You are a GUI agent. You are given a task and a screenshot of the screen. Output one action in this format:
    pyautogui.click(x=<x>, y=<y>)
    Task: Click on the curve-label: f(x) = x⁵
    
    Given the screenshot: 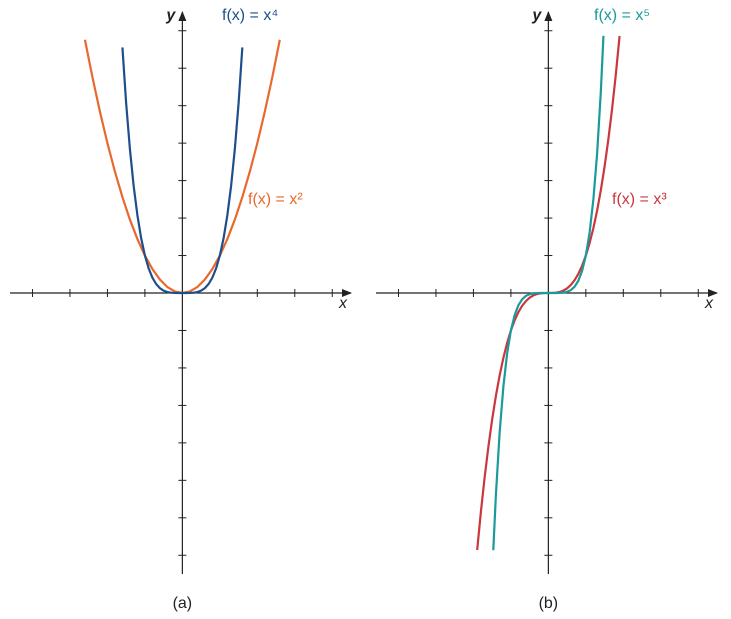 What is the action you would take?
    pyautogui.click(x=622, y=15)
    